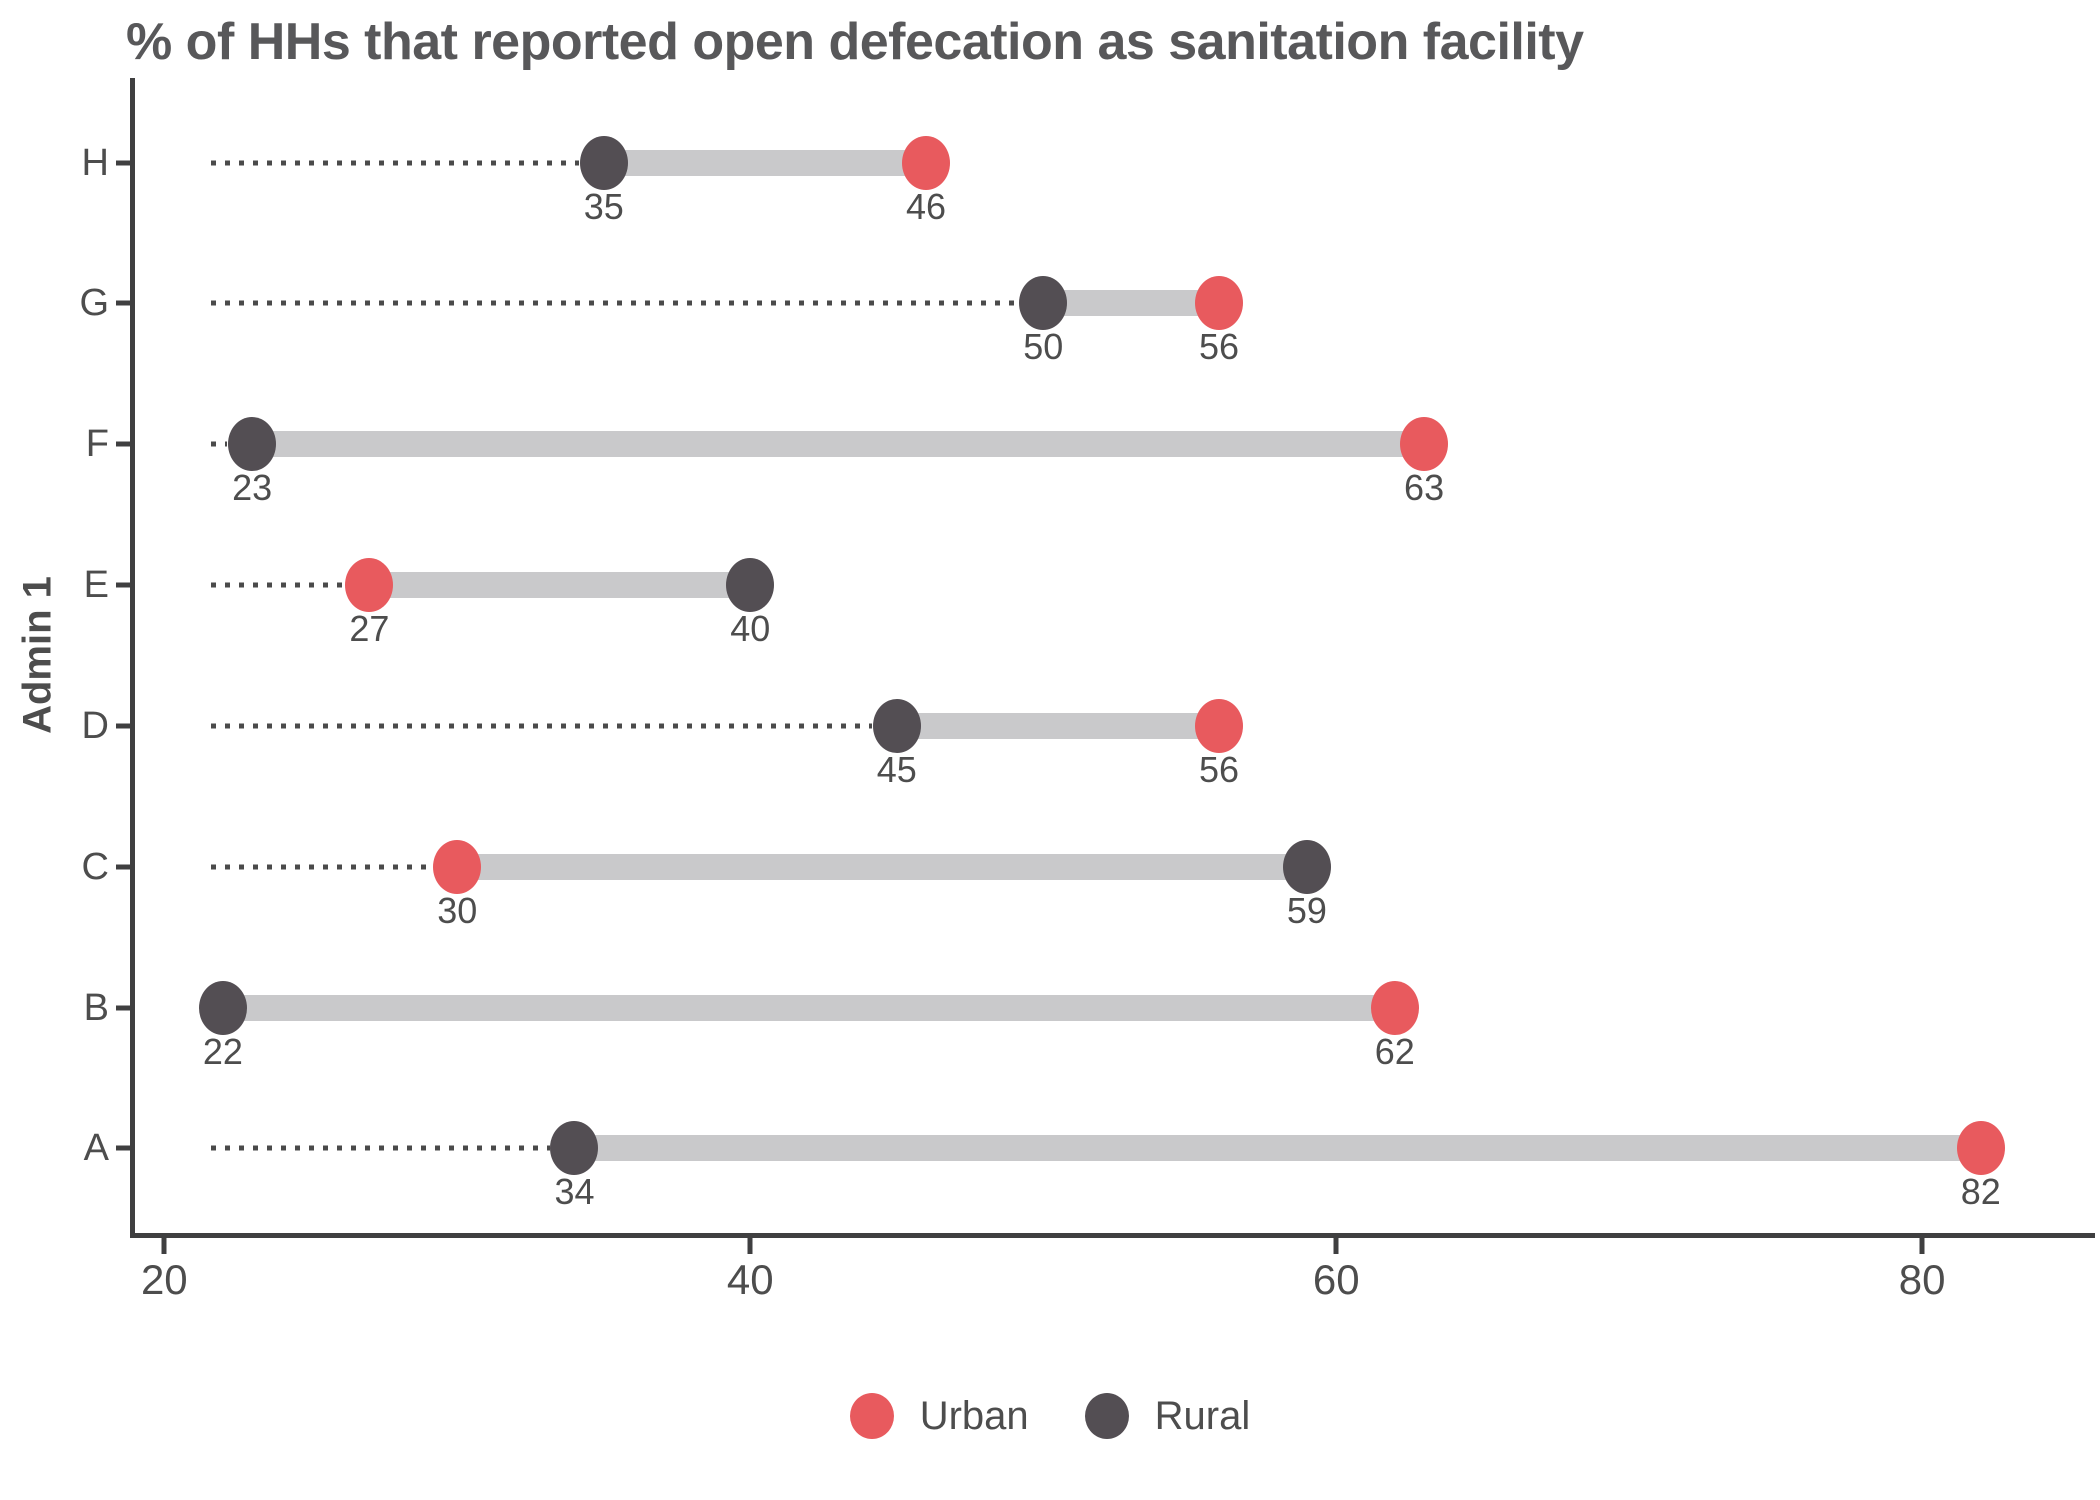 This screenshot has width=2100, height=1500. Describe the element at coordinates (96, 585) in the screenshot. I see `category-label: E` at that location.